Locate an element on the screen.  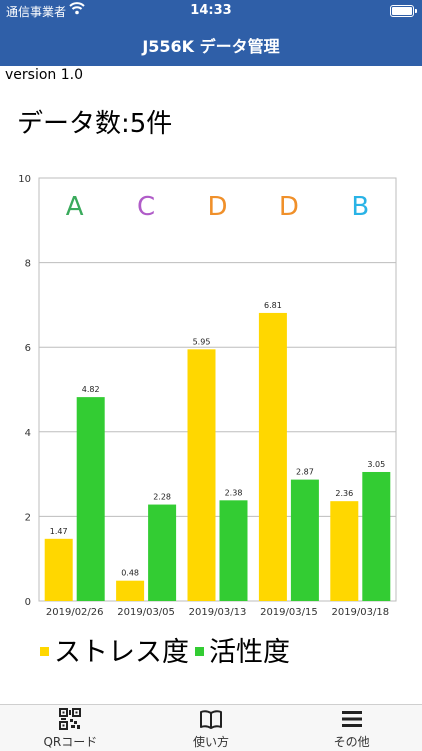
qr-code-icon is located at coordinates (70, 721).